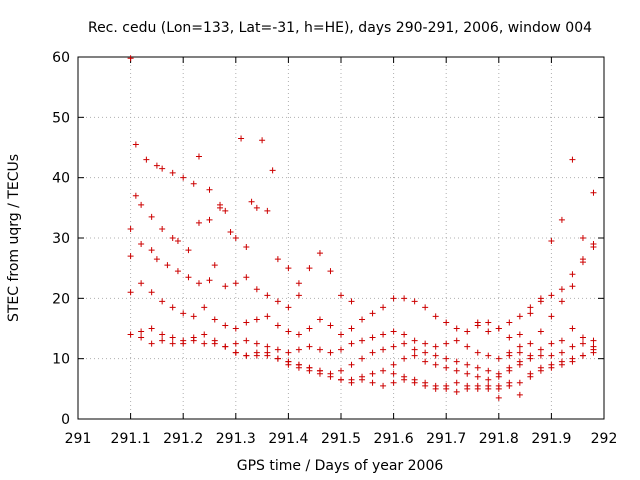 This screenshot has height=480, width=640. Describe the element at coordinates (551, 439) in the screenshot. I see `x-tick-label: 291.9` at that location.